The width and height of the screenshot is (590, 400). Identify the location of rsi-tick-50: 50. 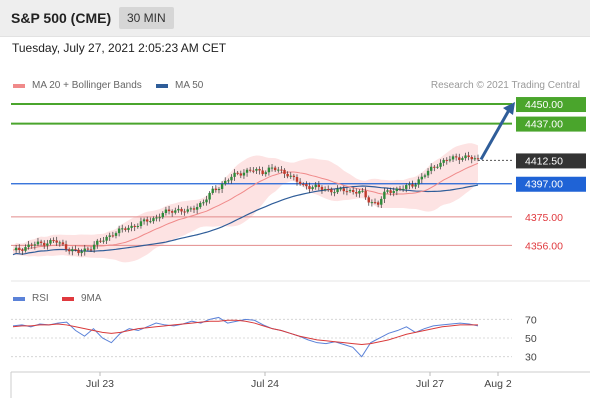
(531, 339).